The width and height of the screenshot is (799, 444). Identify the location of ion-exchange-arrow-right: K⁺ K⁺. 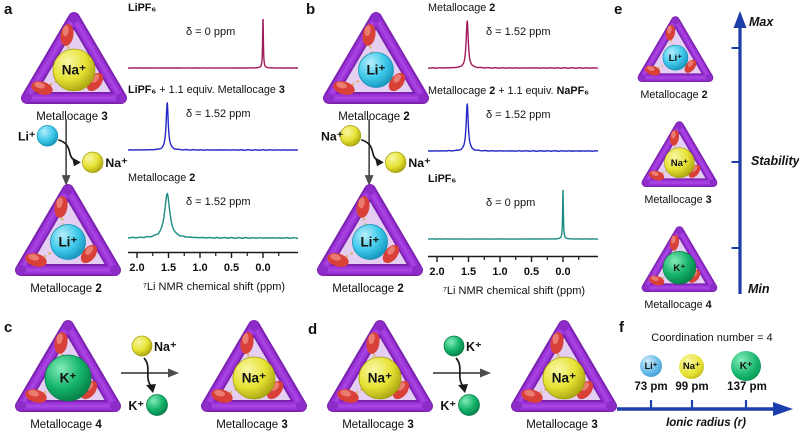
(462, 375).